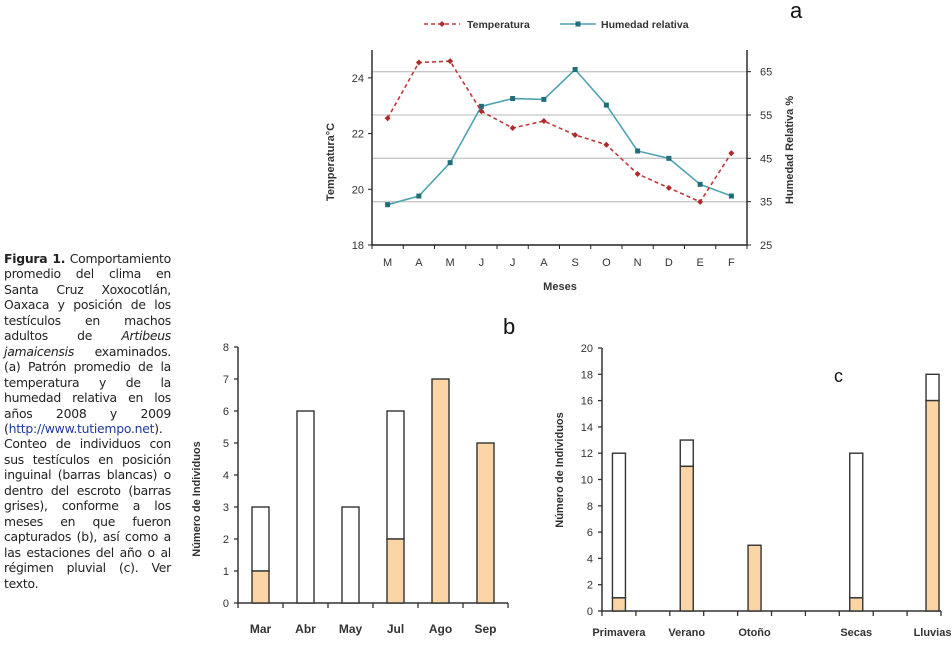 The image size is (952, 671). What do you see at coordinates (606, 263) in the screenshot?
I see `chart-a-x-tick-label: O` at bounding box center [606, 263].